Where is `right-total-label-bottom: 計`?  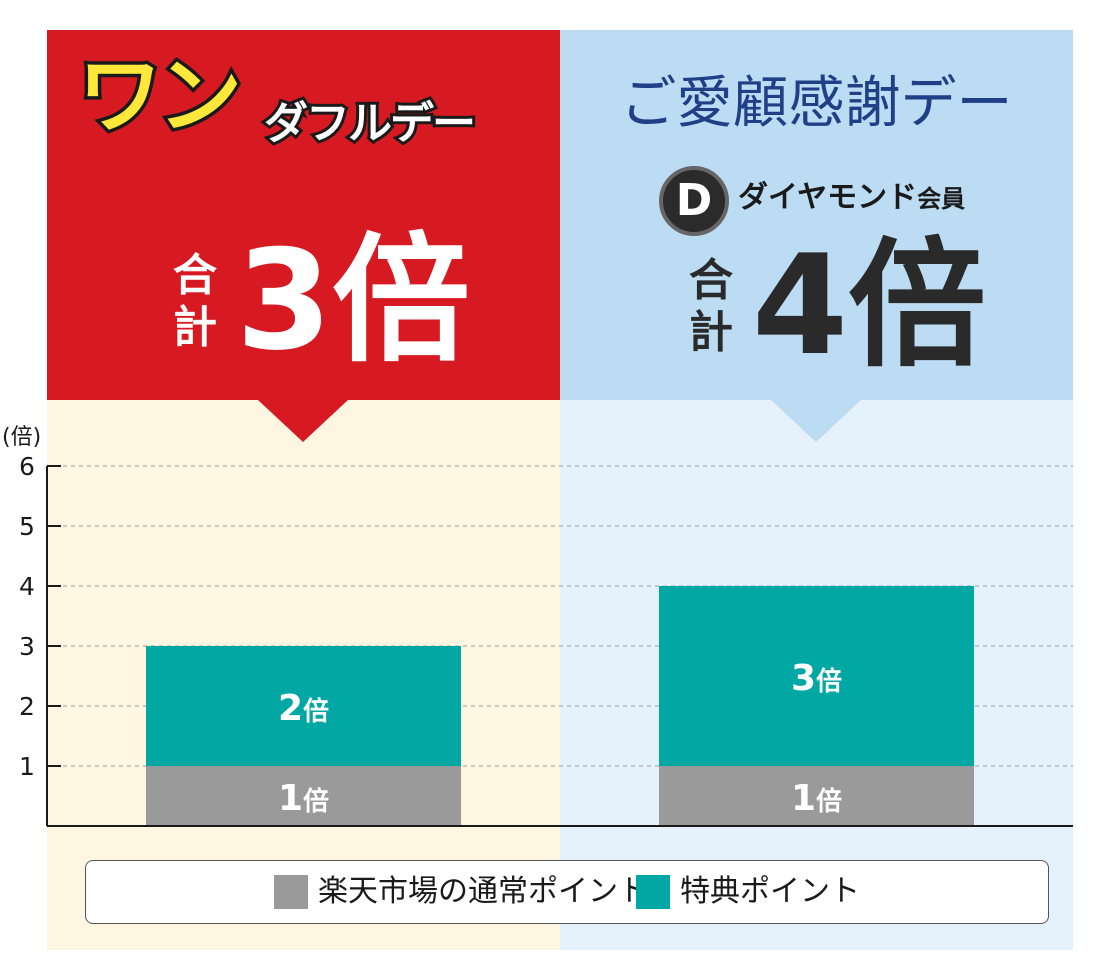 right-total-label-bottom: 計 is located at coordinates (711, 332).